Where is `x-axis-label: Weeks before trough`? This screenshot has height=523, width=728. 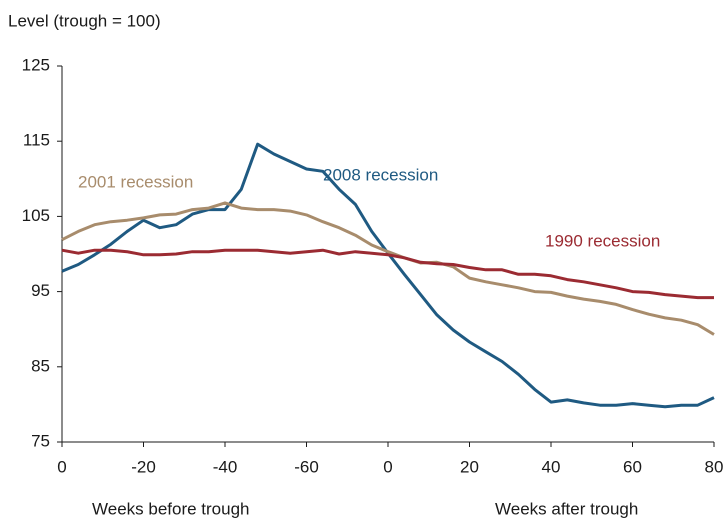 x-axis-label: Weeks before trough is located at coordinates (171, 508).